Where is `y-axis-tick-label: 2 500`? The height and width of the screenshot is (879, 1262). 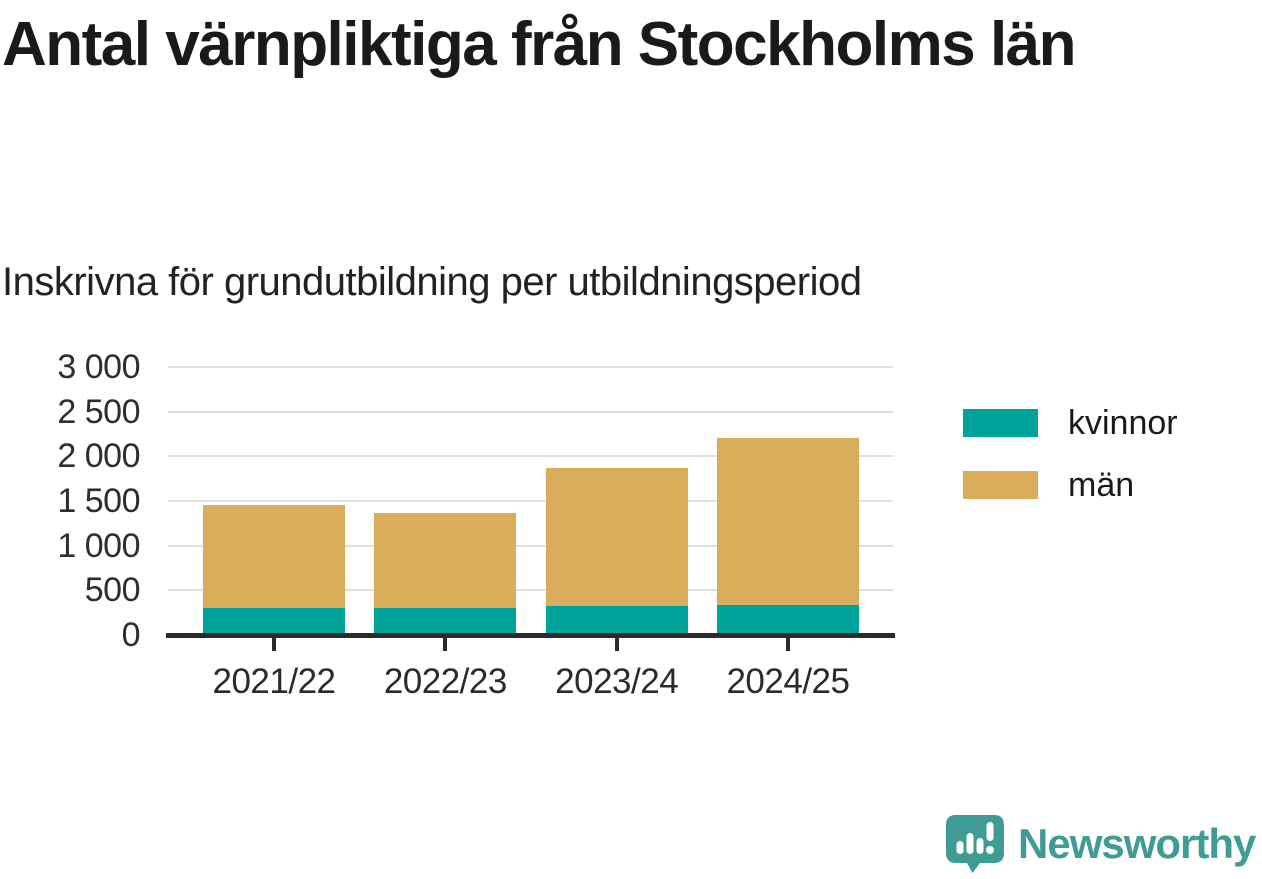 y-axis-tick-label: 2 500 is located at coordinates (98, 411).